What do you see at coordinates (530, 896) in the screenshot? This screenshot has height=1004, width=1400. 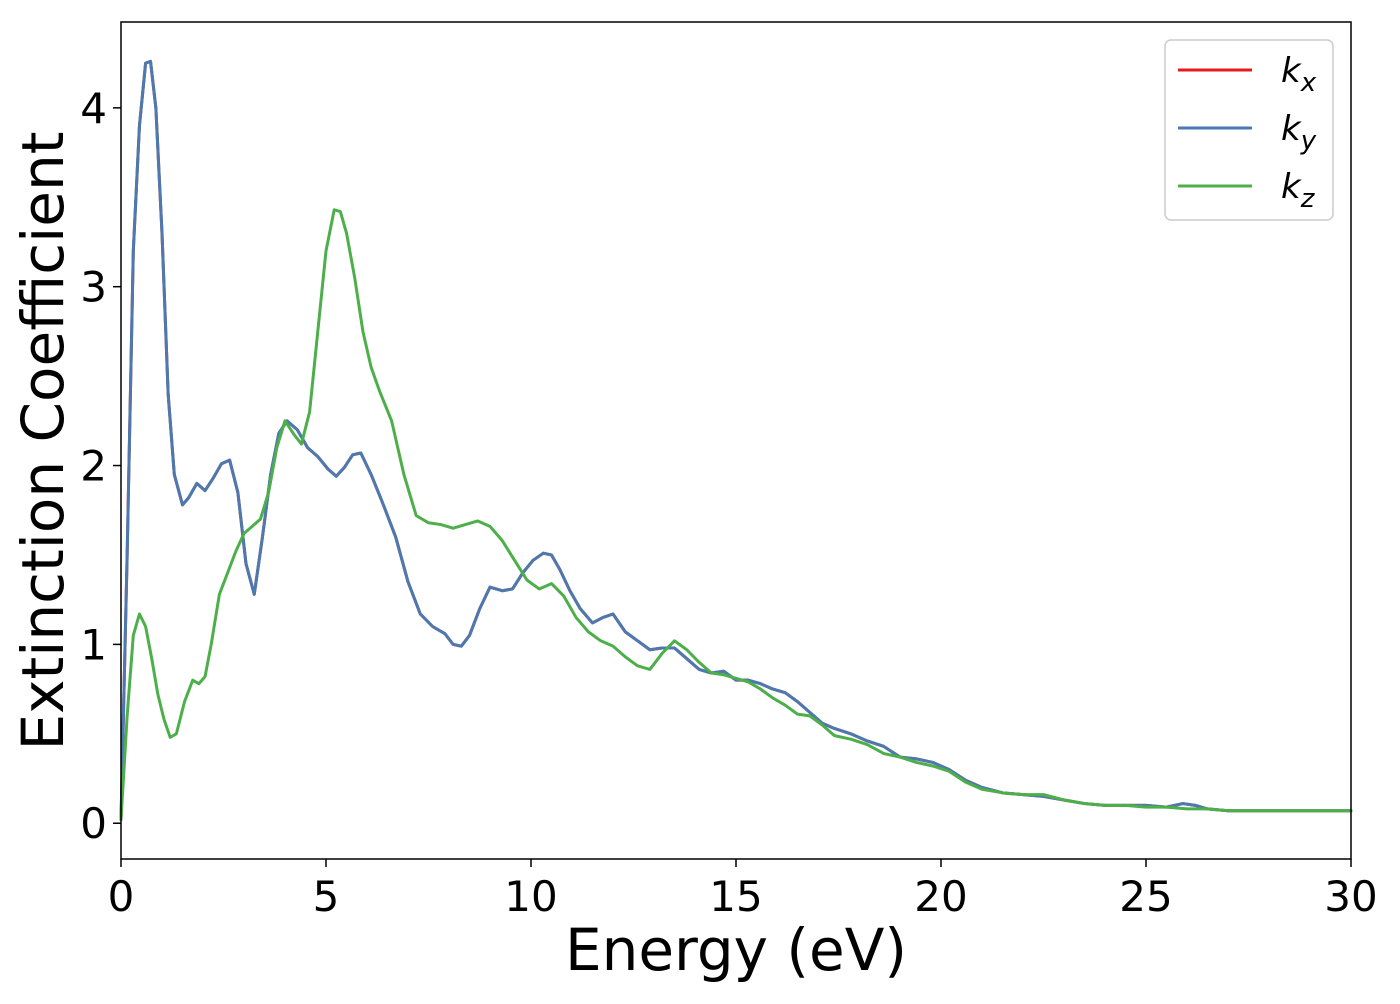 I see `x-tick-label: 10` at bounding box center [530, 896].